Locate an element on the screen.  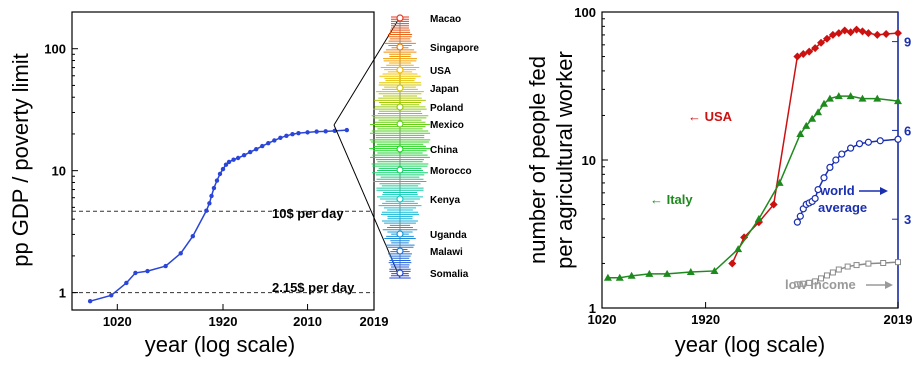
right-x-tick-label: 2019 is located at coordinates (898, 319).